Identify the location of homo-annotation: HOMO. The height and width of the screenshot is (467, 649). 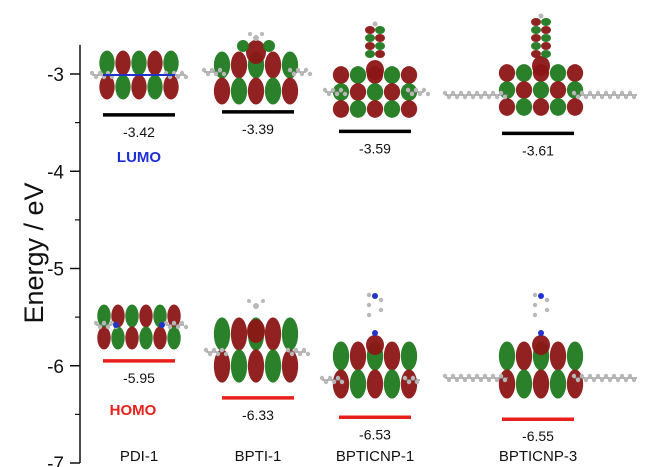
(133, 410).